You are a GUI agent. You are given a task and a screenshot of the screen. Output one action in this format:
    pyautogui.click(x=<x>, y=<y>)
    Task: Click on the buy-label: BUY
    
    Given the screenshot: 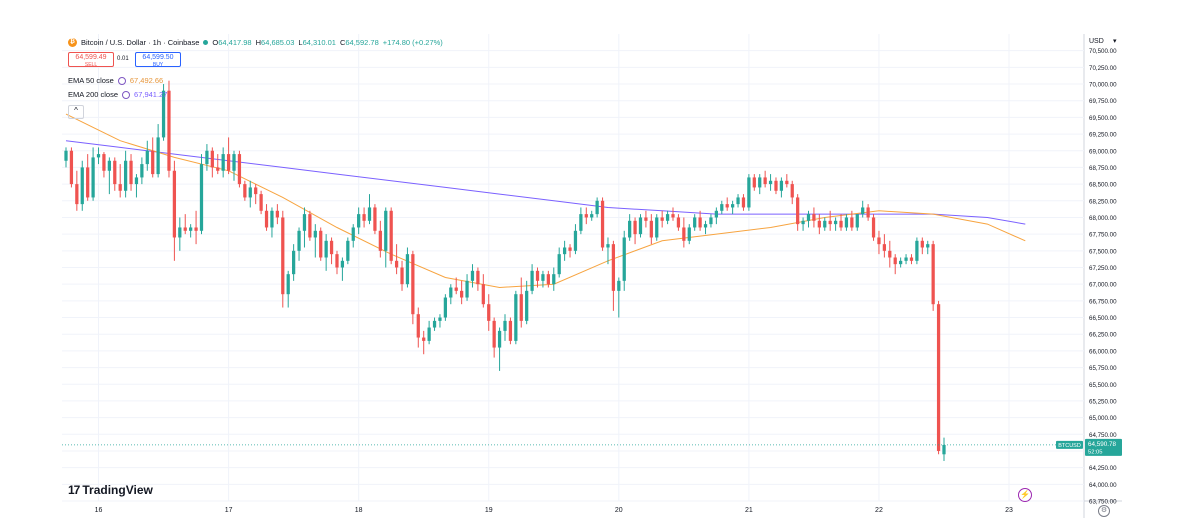 What is the action you would take?
    pyautogui.click(x=158, y=65)
    